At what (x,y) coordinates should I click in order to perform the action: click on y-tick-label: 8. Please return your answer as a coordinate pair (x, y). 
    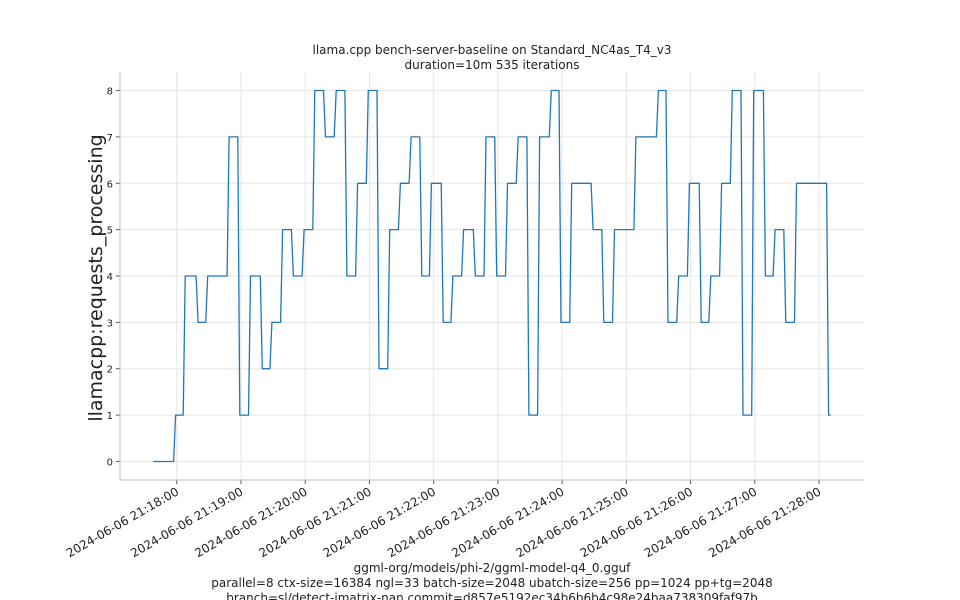
    Looking at the image, I should click on (110, 92).